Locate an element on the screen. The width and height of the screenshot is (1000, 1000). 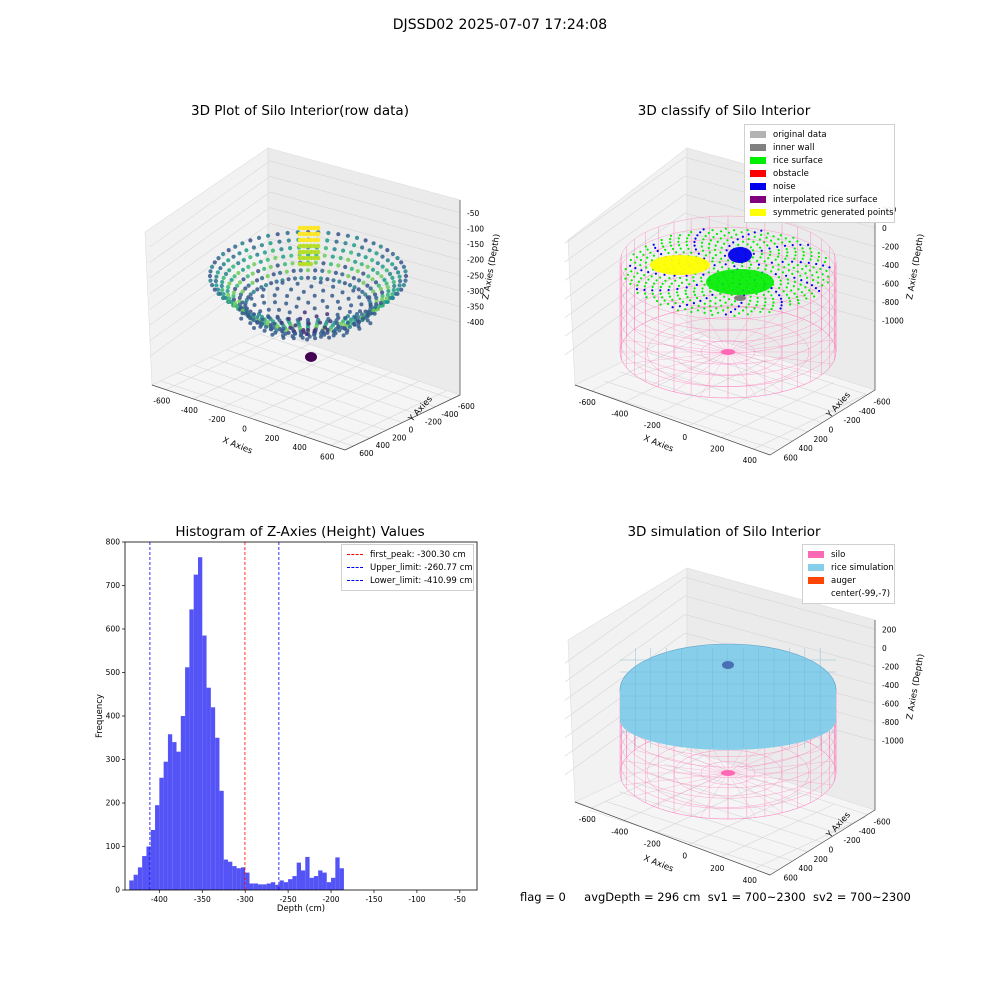
histogram-bars is located at coordinates (236, 724).